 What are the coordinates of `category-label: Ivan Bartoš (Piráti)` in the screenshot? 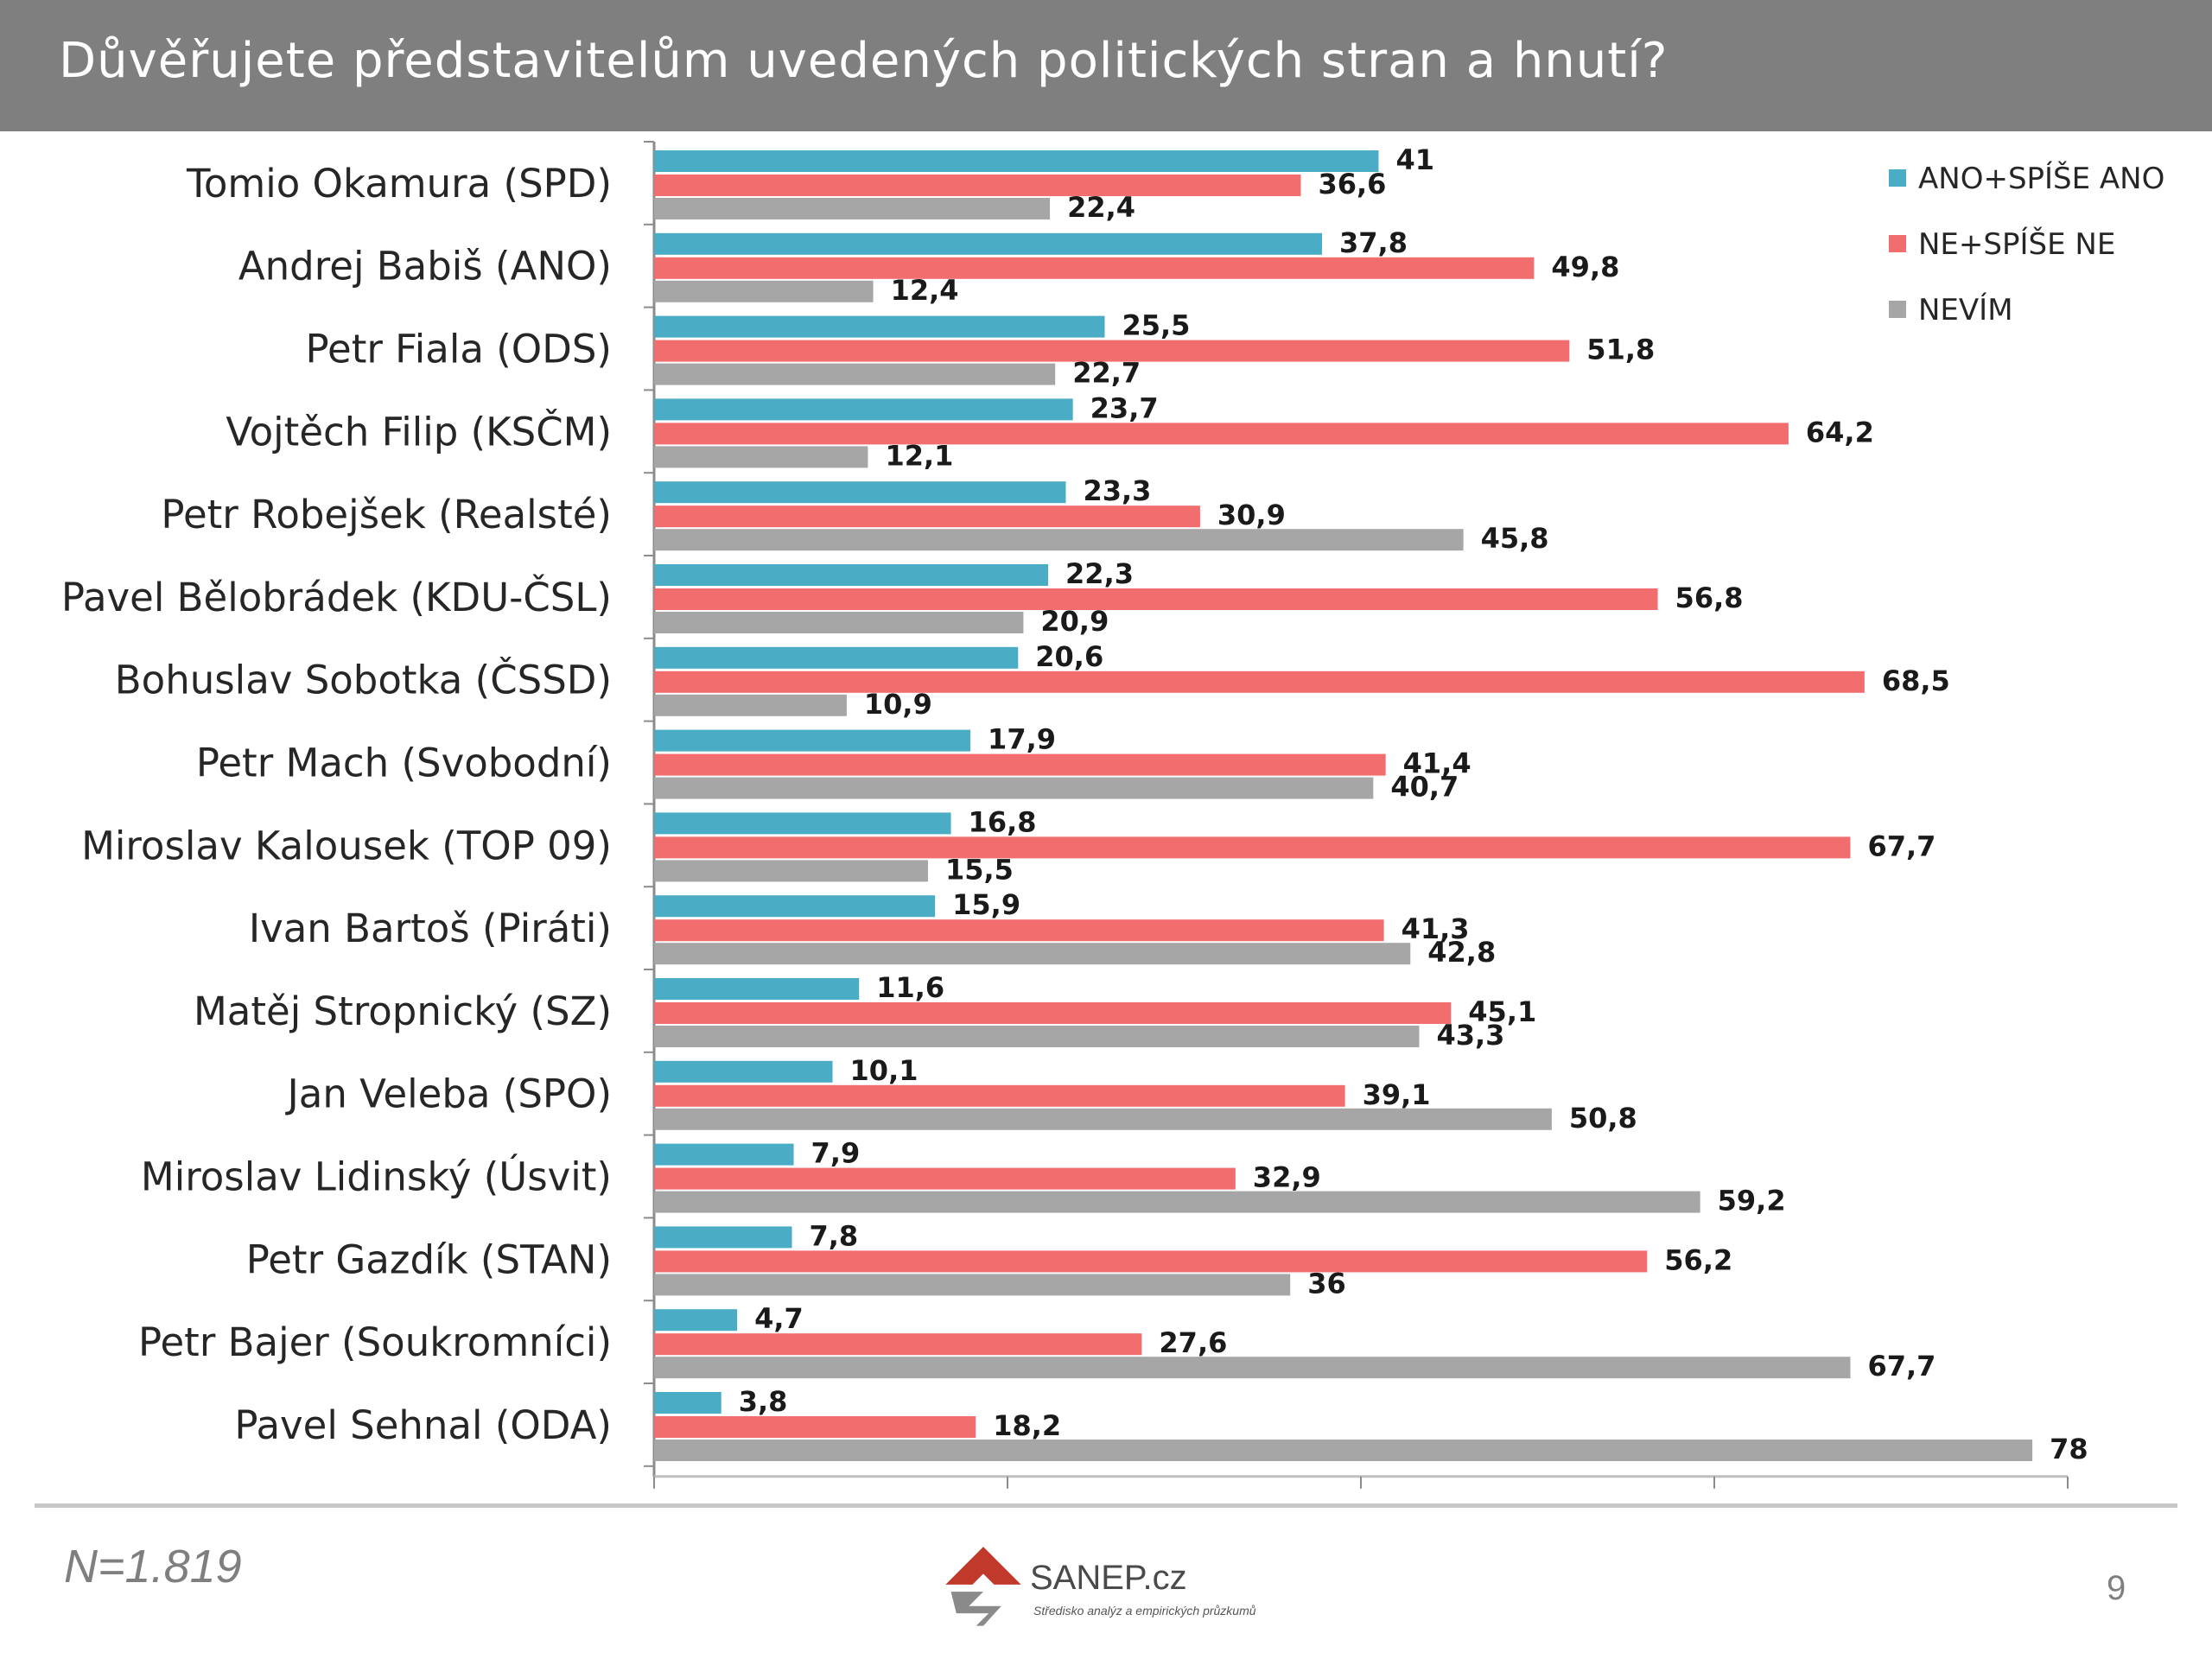 It's located at (430, 928).